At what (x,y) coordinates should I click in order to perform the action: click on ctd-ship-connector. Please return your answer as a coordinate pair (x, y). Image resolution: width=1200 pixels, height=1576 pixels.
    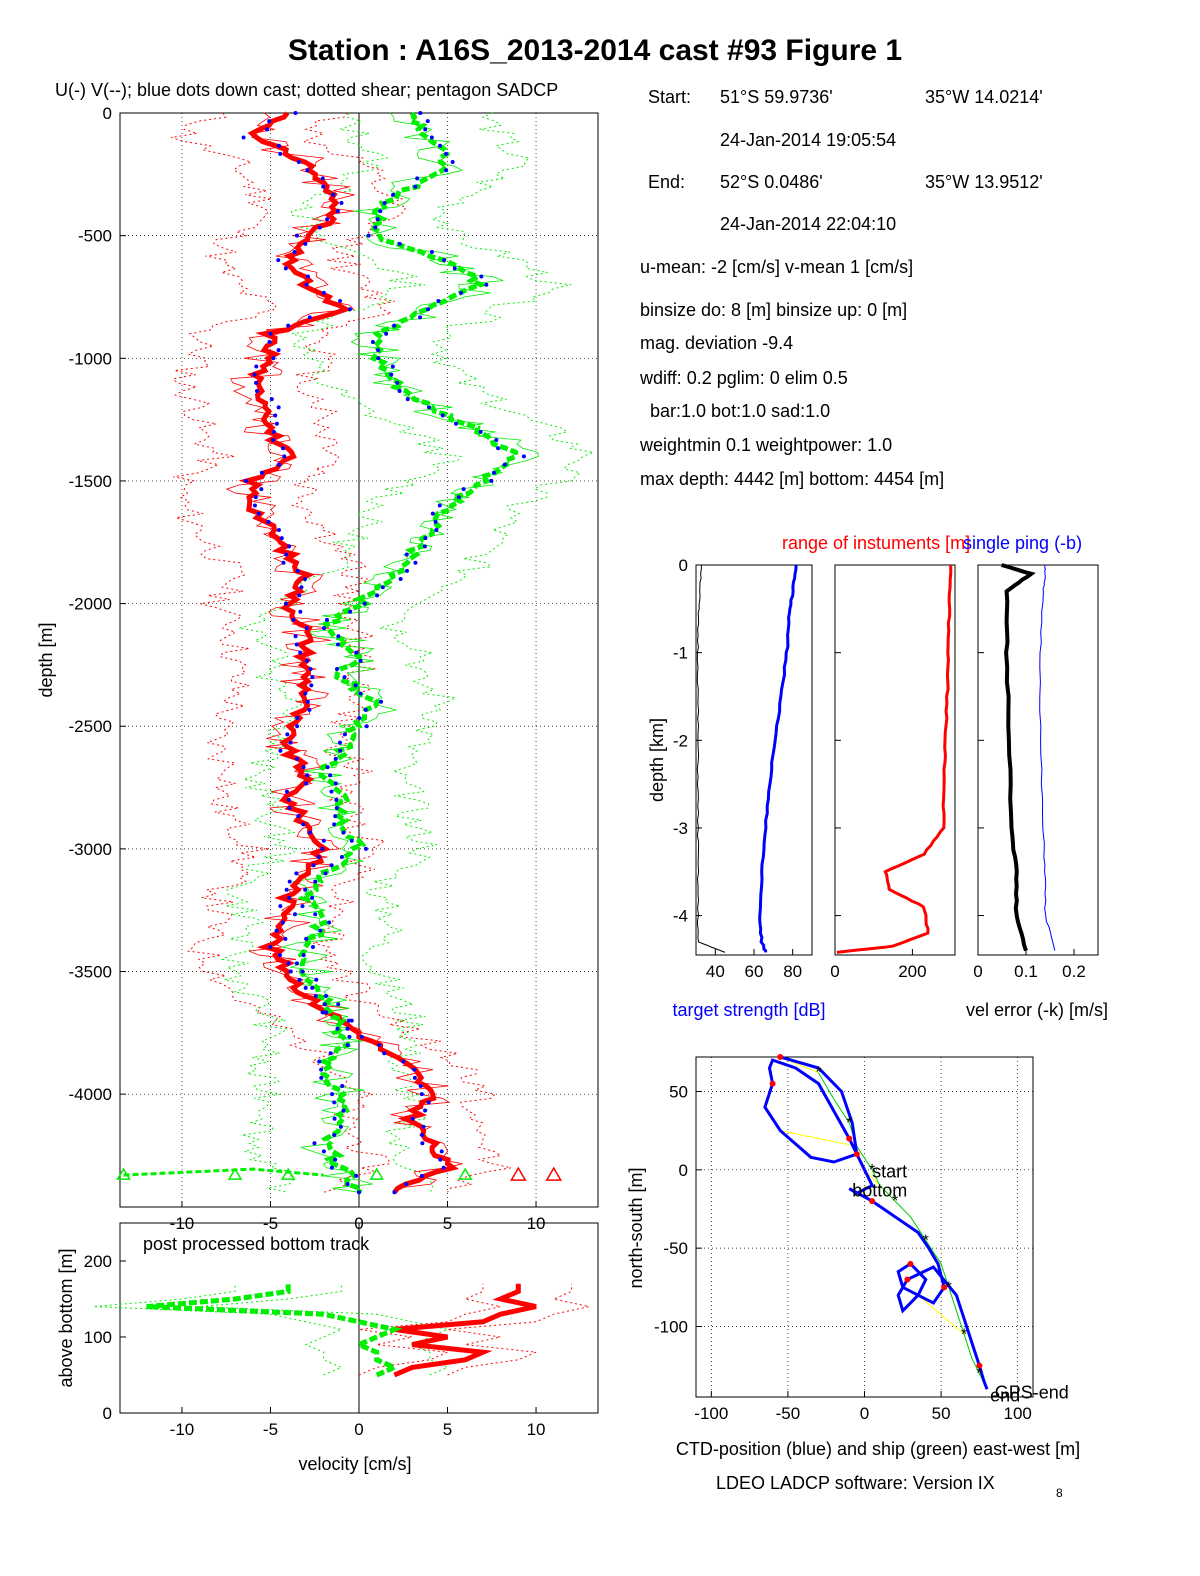
    Looking at the image, I should click on (941, 1314).